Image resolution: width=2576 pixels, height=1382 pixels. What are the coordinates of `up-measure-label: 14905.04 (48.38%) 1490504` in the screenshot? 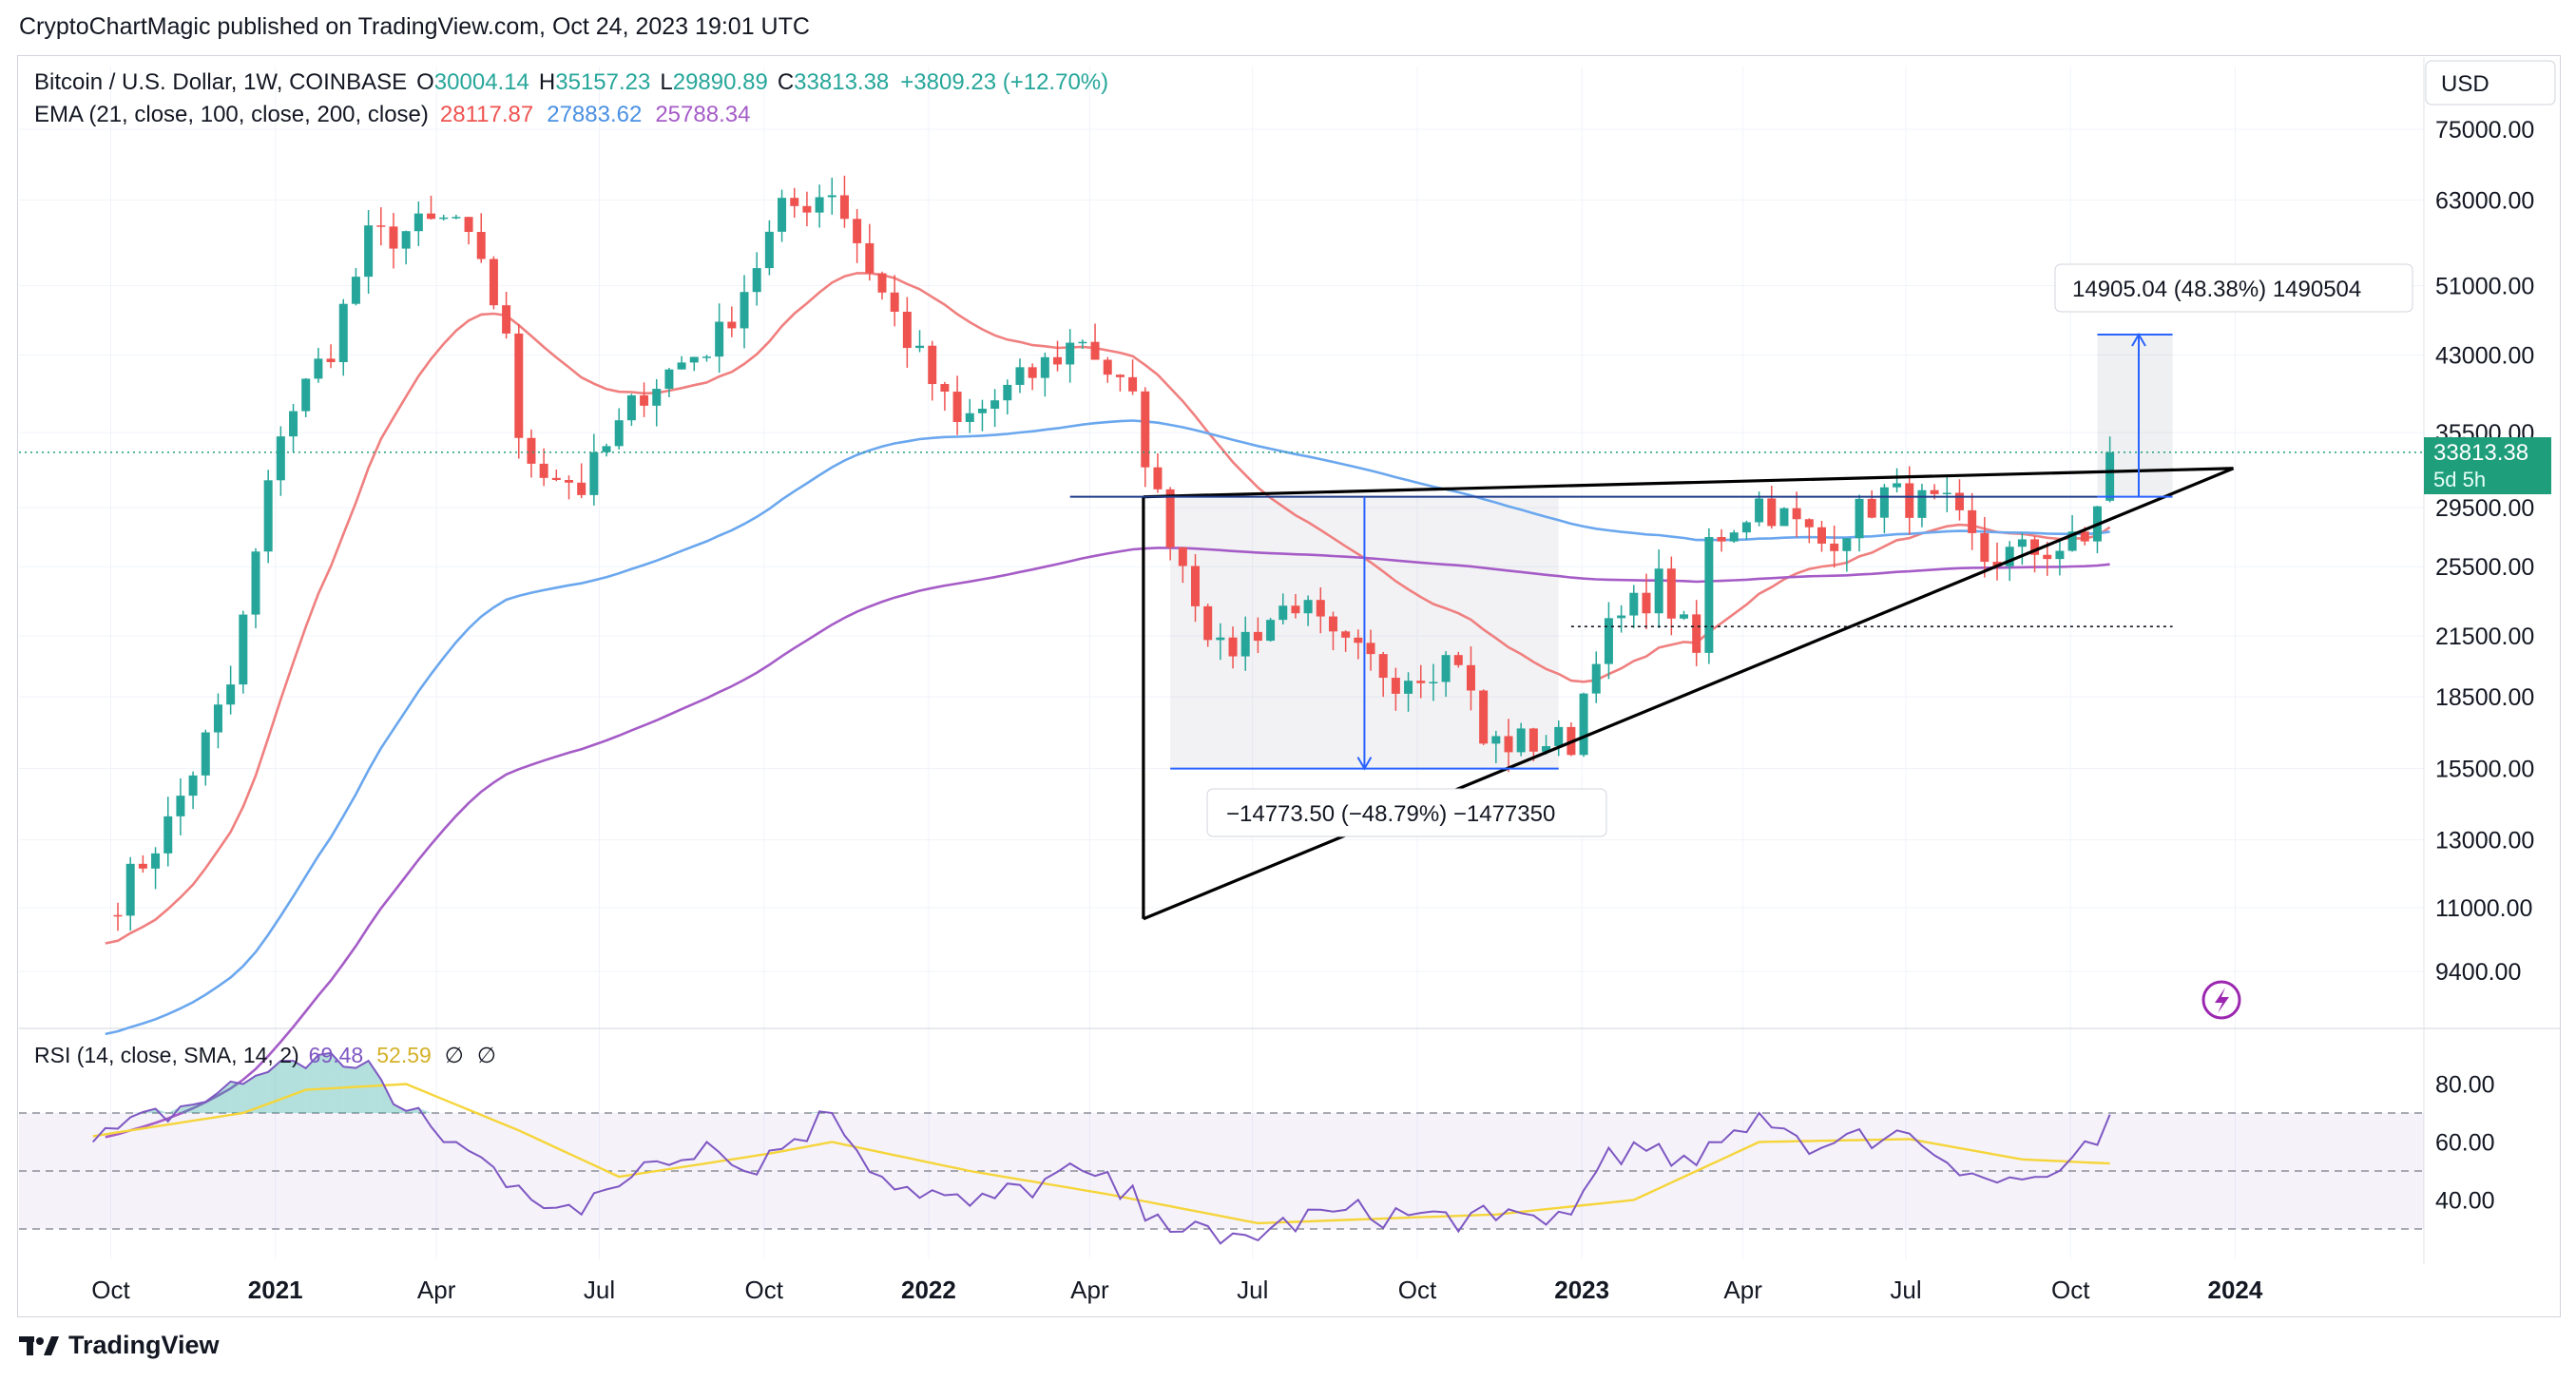 It's located at (2233, 288).